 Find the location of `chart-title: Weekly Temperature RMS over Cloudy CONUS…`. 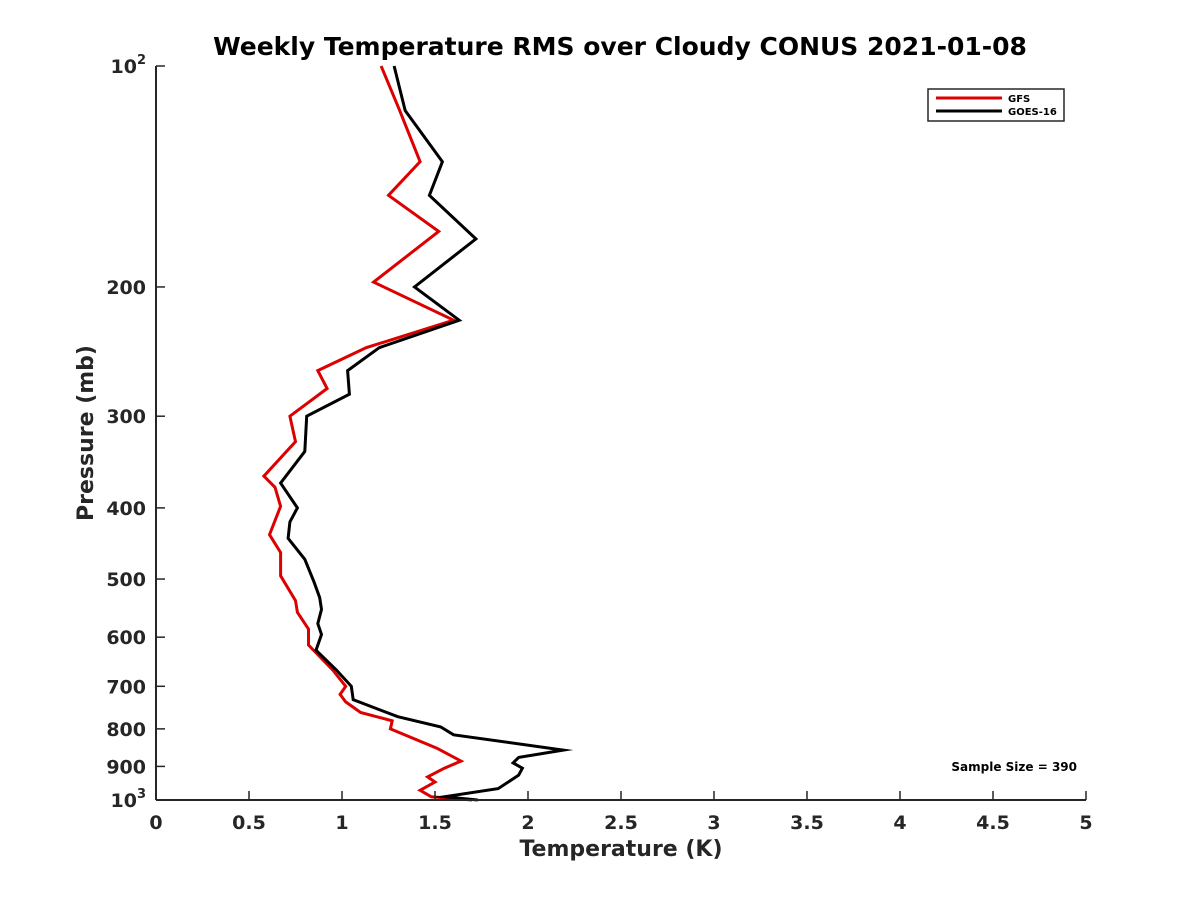

chart-title: Weekly Temperature RMS over Cloudy CONUS… is located at coordinates (620, 46).